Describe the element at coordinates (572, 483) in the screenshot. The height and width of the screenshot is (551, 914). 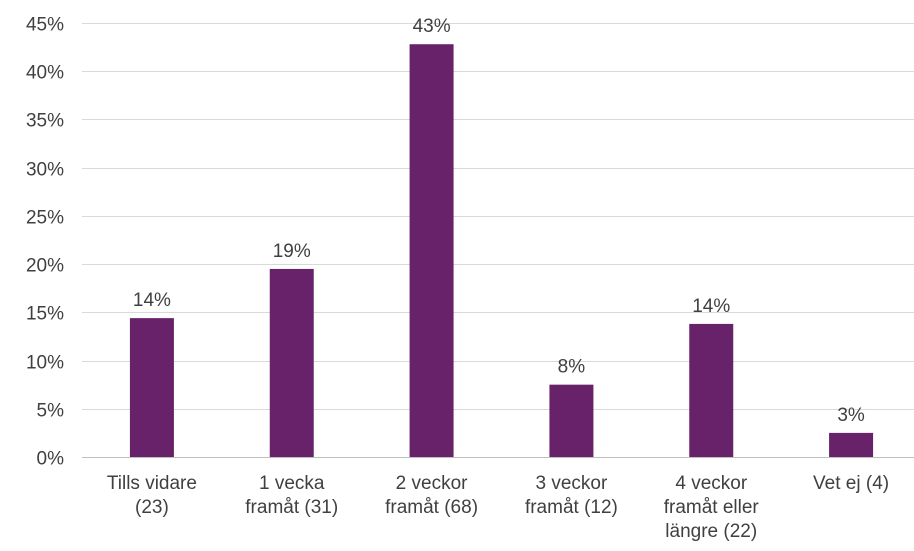
I see `x-tick-label-line: 3 veckor` at that location.